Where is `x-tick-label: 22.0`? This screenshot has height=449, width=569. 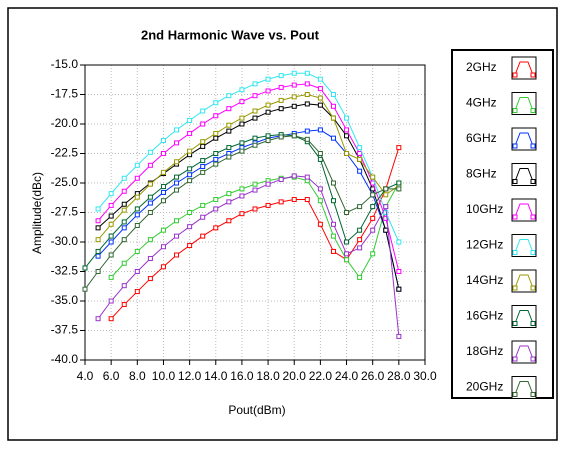 x-tick-label: 22.0 is located at coordinates (321, 376).